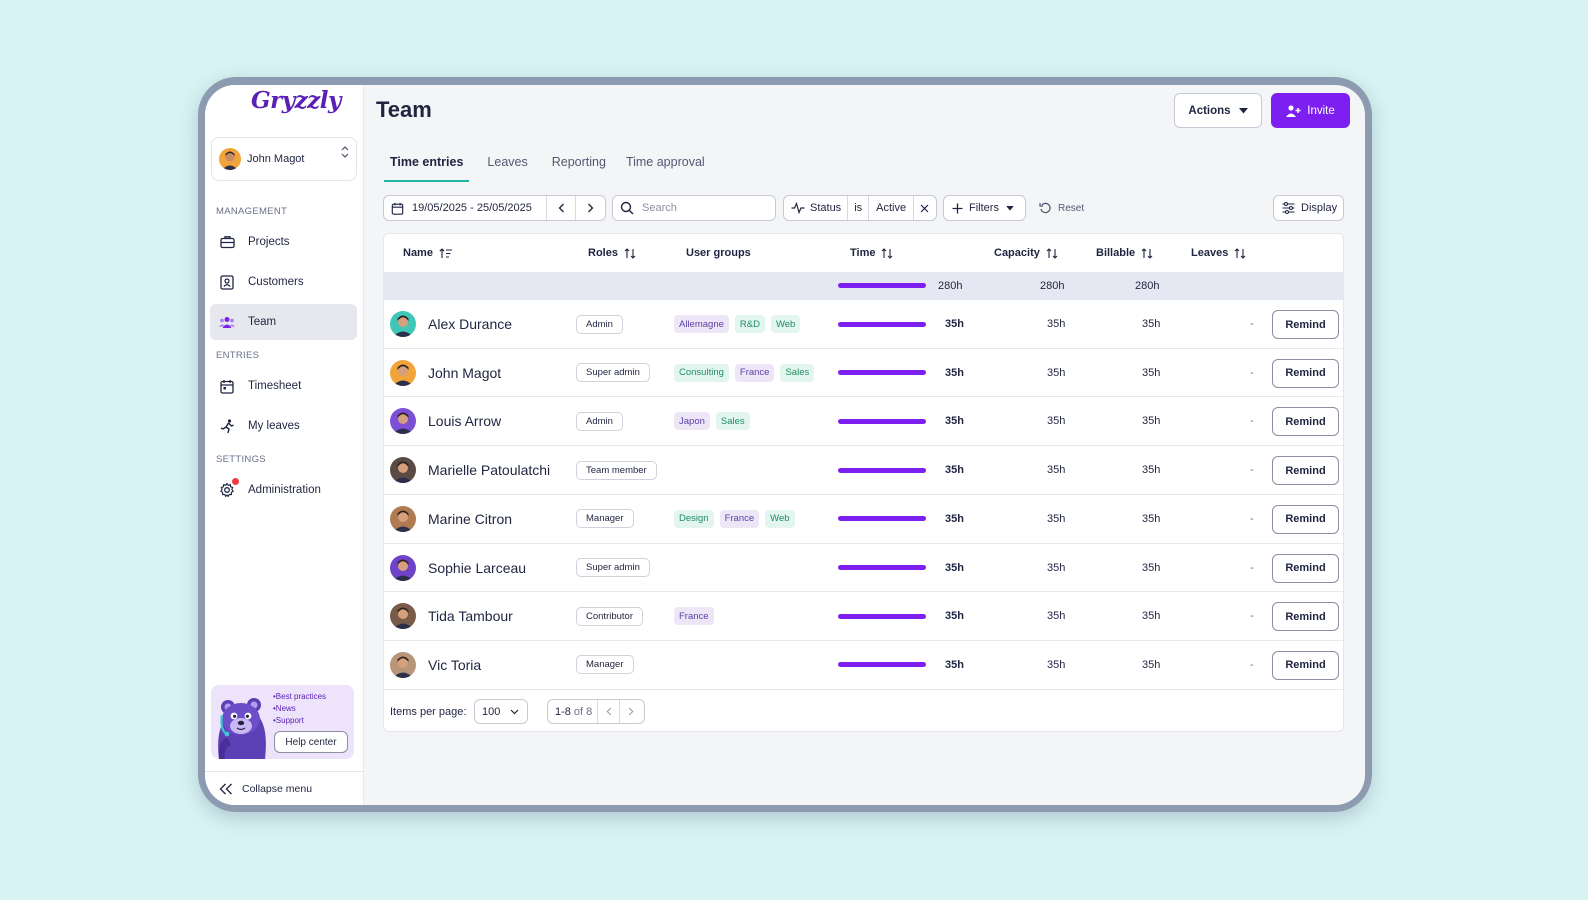 Image resolution: width=1588 pixels, height=900 pixels. What do you see at coordinates (860, 208) in the screenshot?
I see `status-filter-chip: Status is Active` at bounding box center [860, 208].